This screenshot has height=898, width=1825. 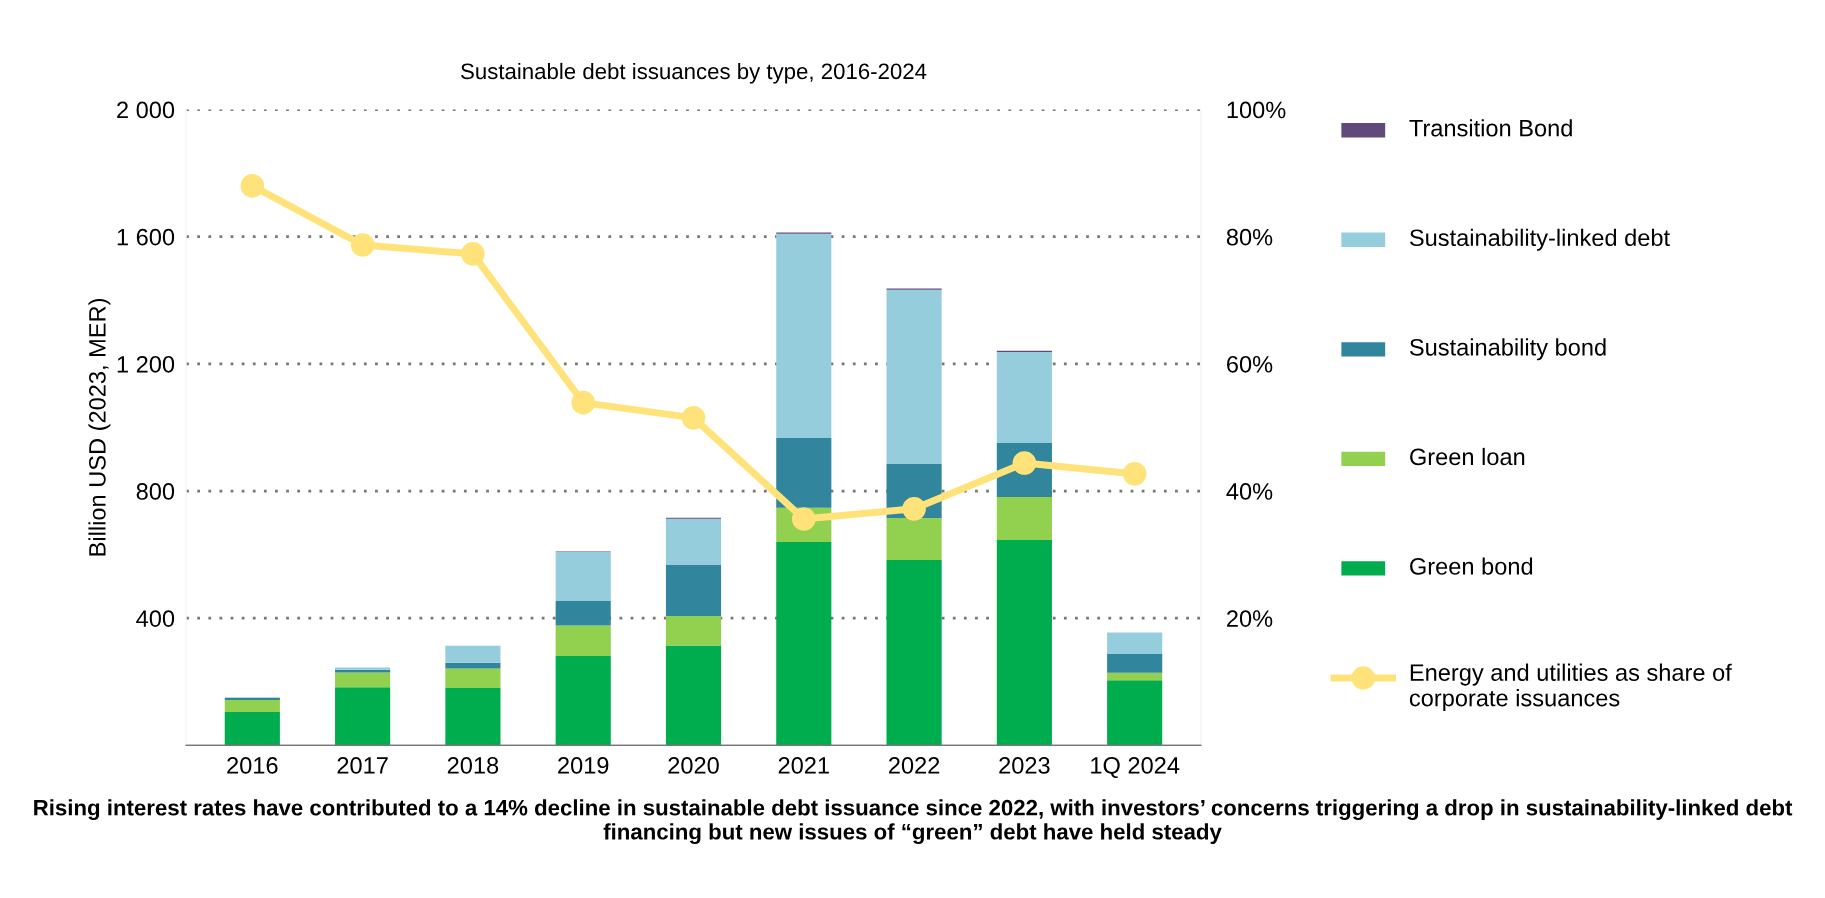 I want to click on legend-label: Green bond, so click(x=1471, y=566).